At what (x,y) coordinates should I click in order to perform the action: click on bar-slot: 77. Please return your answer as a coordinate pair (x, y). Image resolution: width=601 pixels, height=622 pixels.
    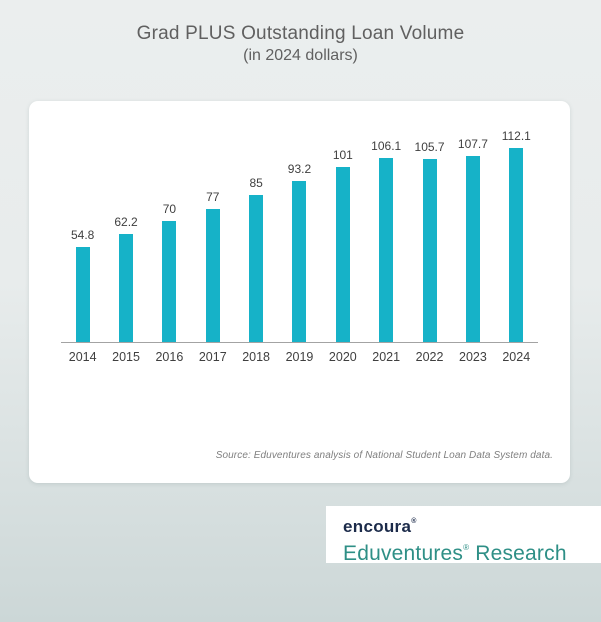
    Looking at the image, I should click on (212, 221).